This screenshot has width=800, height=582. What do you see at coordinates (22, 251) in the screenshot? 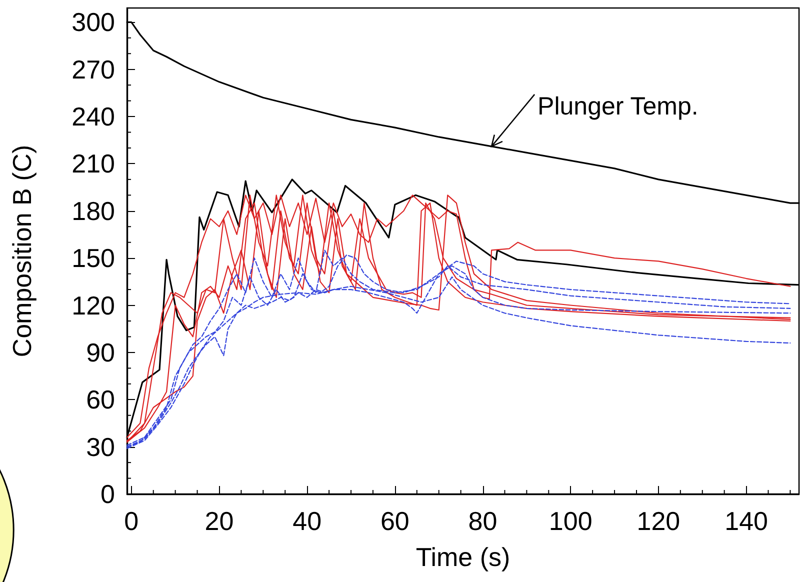
I see `y-axis-title: Composition B (C)` at bounding box center [22, 251].